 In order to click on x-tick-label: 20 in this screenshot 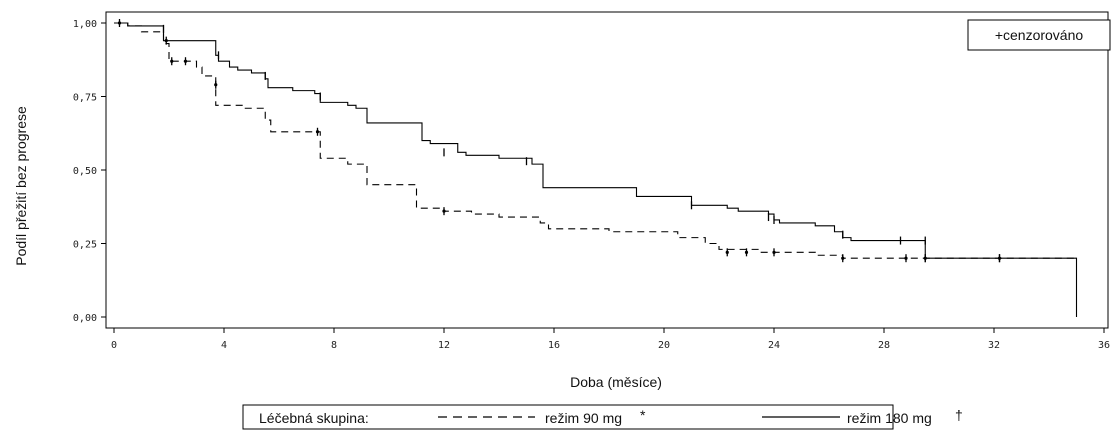, I will do `click(664, 345)`.